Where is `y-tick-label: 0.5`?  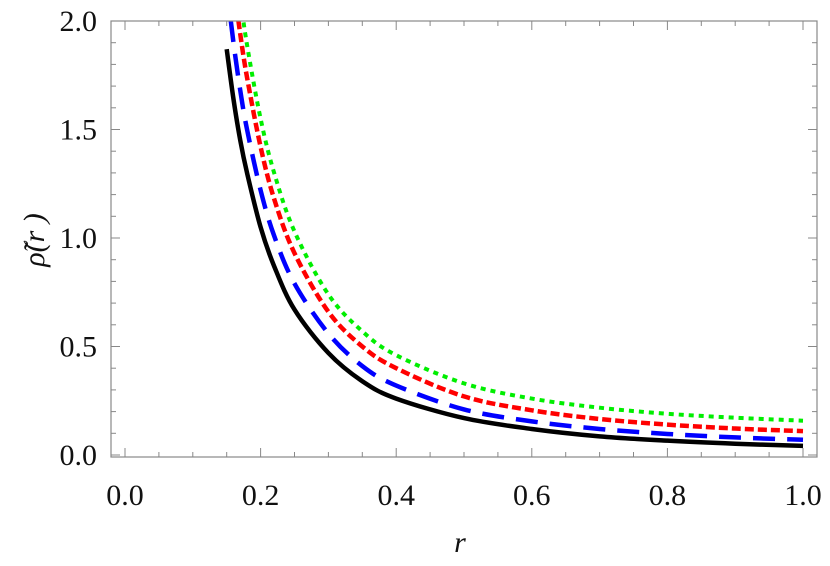
y-tick-label: 0.5 is located at coordinates (79, 347).